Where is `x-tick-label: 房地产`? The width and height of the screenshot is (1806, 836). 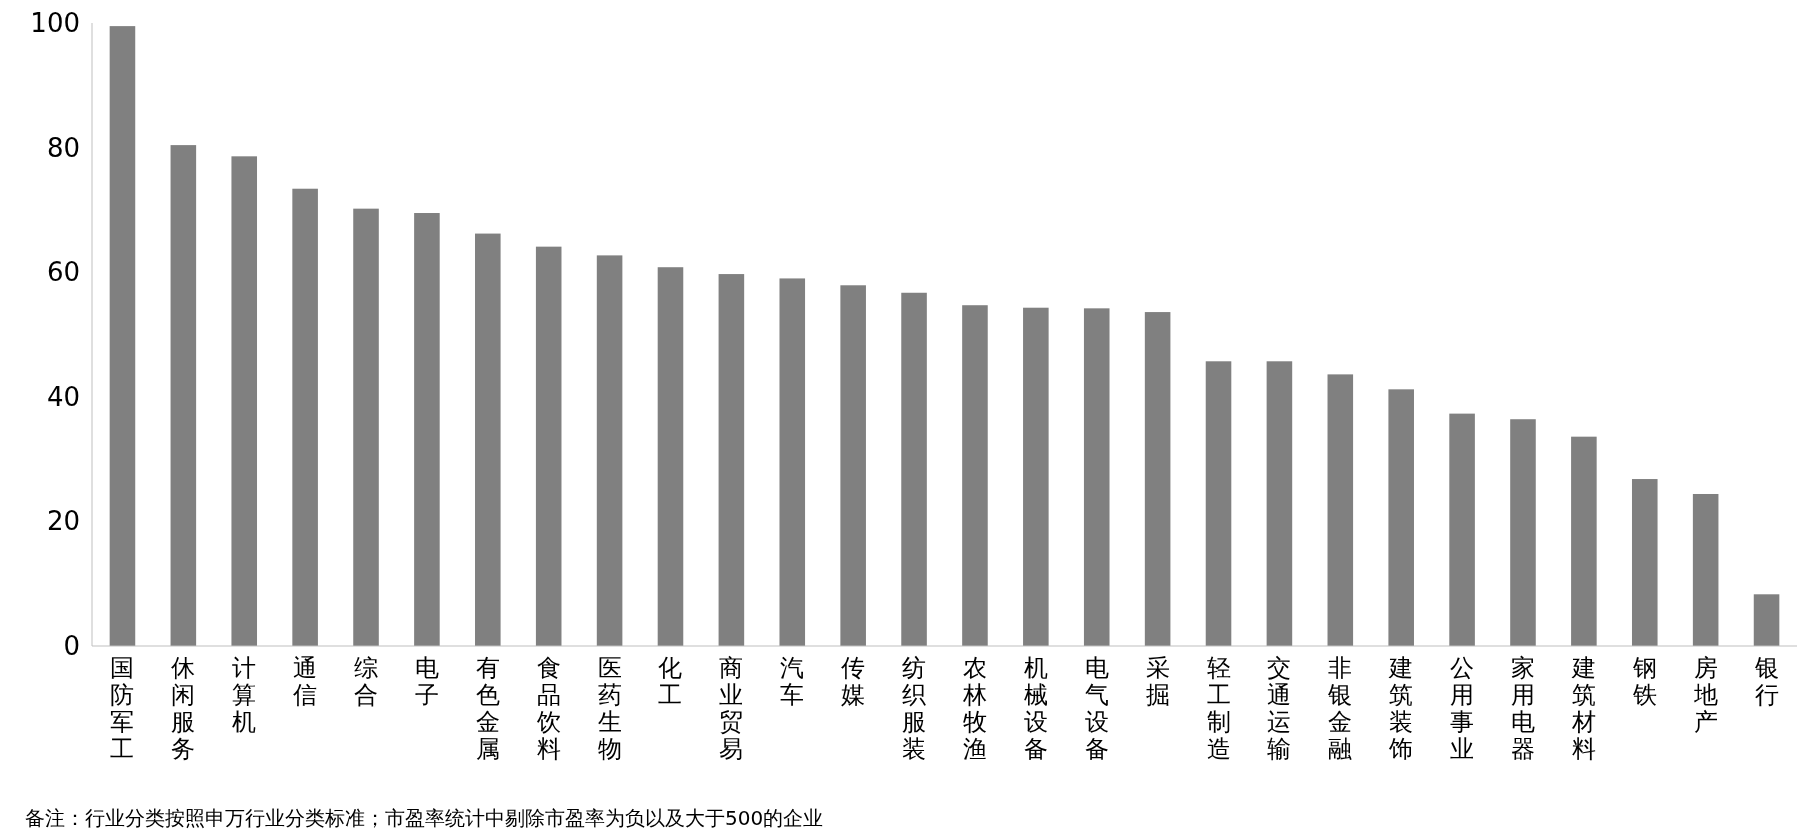 x-tick-label: 房地产 is located at coordinates (1705, 695).